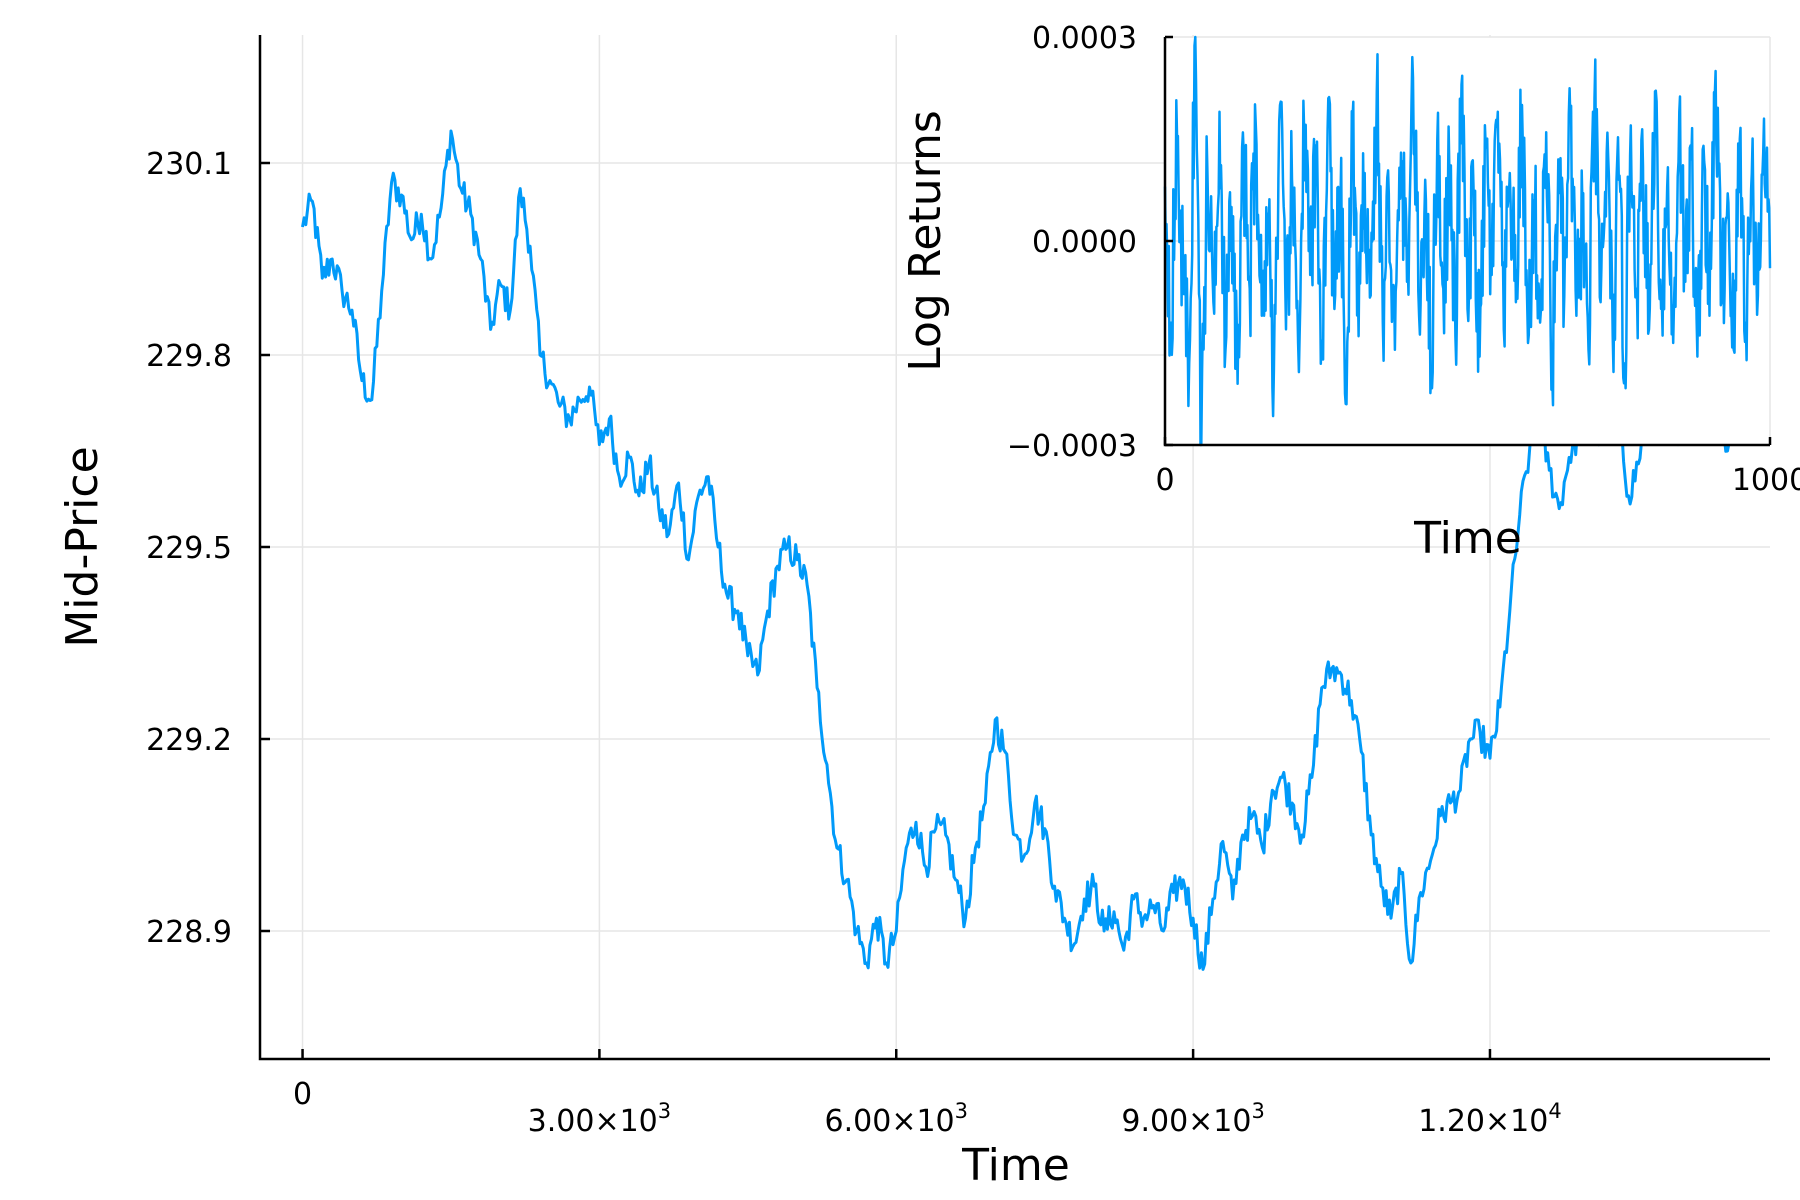 Image resolution: width=1800 pixels, height=1200 pixels. Describe the element at coordinates (593, 1121) in the screenshot. I see `main-x-tick-base: 3.00×10` at that location.